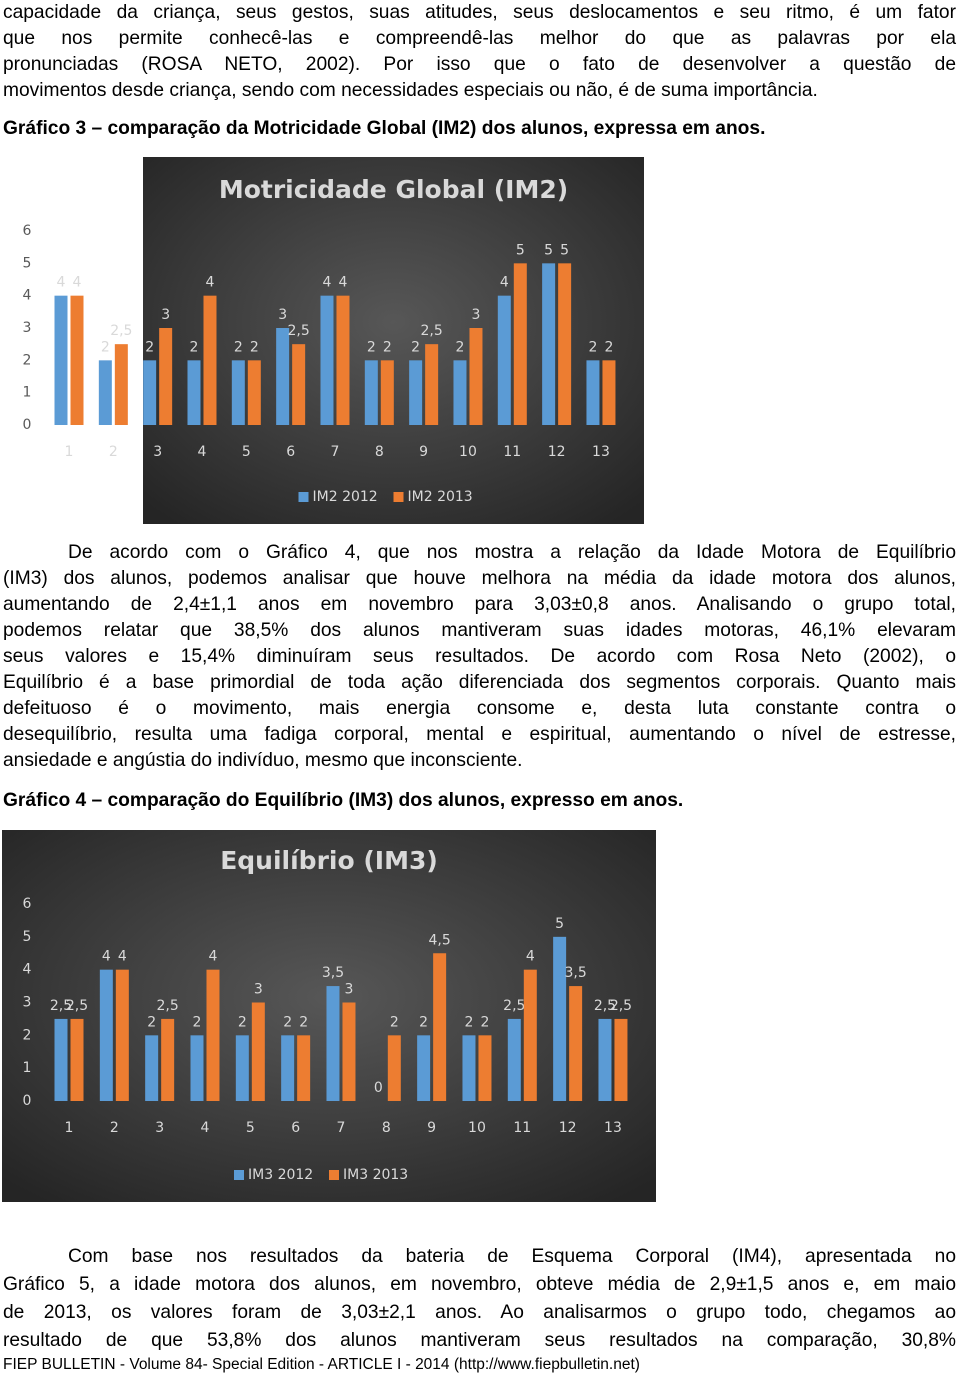 Image resolution: width=960 pixels, height=1377 pixels. Describe the element at coordinates (468, 452) in the screenshot. I see `x-tick-label: 10` at that location.